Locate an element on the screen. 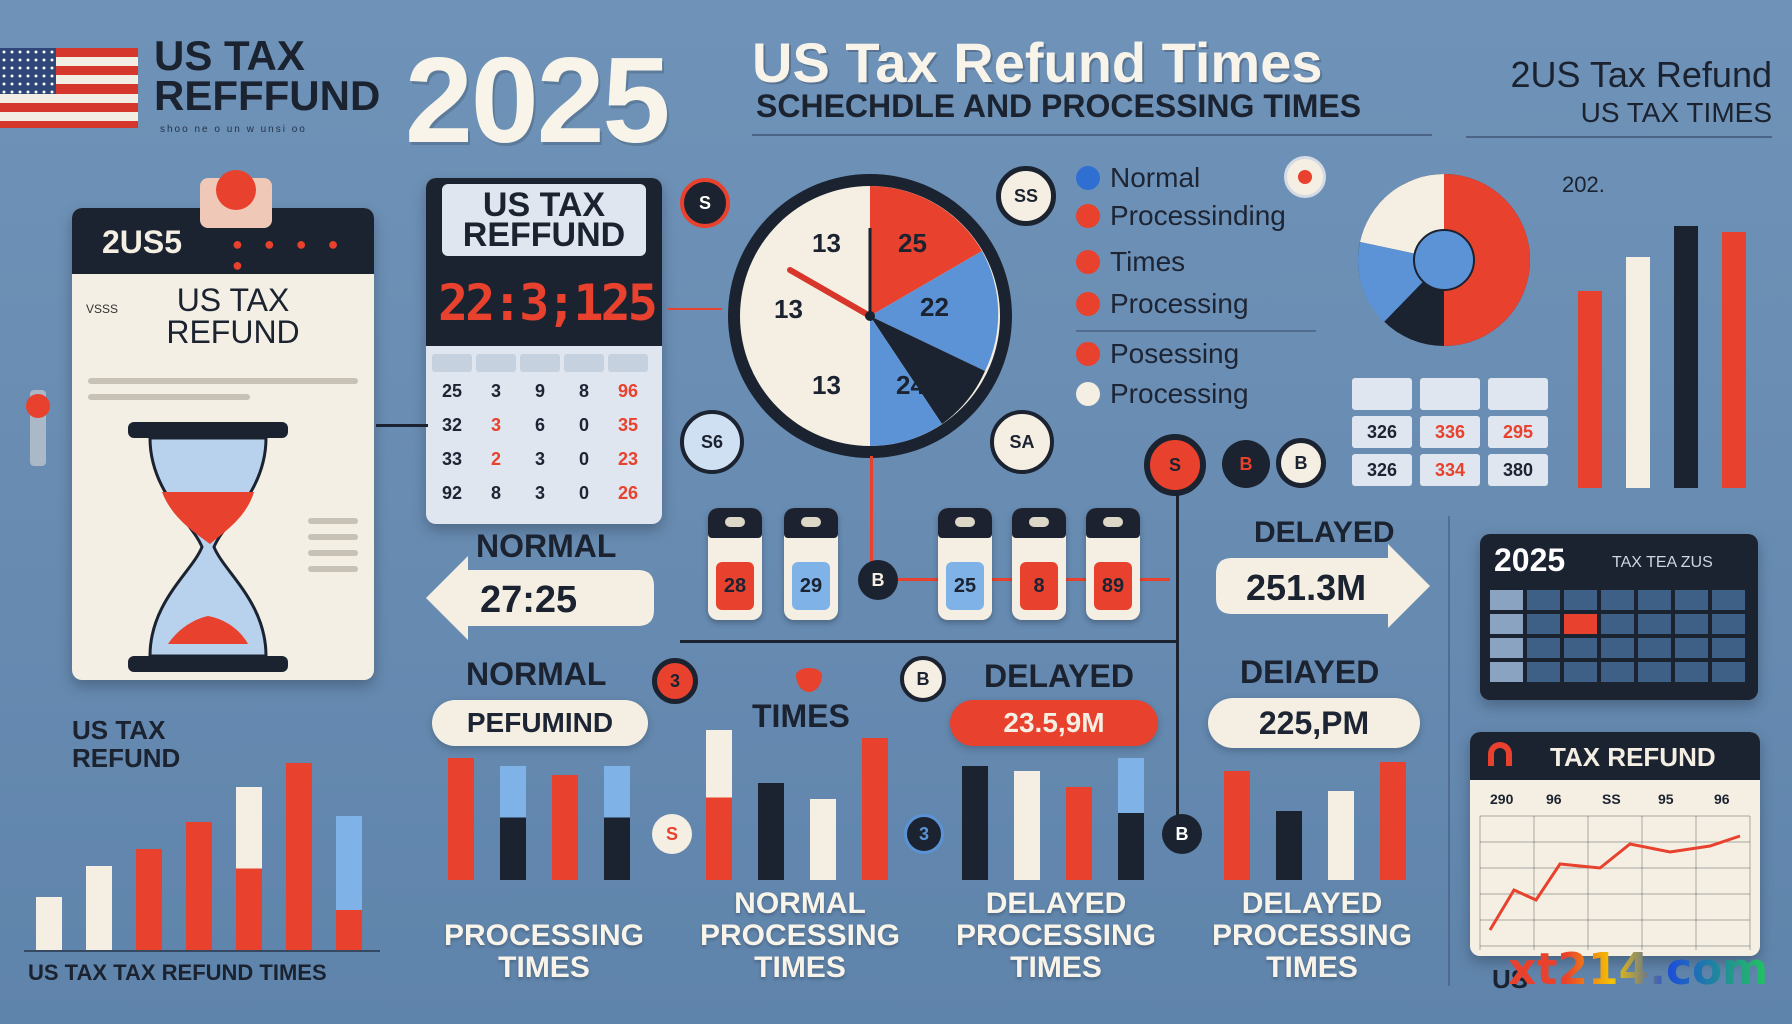 This screenshot has height=1024, width=1792. left-chart-title-line2: REFUND is located at coordinates (126, 758).